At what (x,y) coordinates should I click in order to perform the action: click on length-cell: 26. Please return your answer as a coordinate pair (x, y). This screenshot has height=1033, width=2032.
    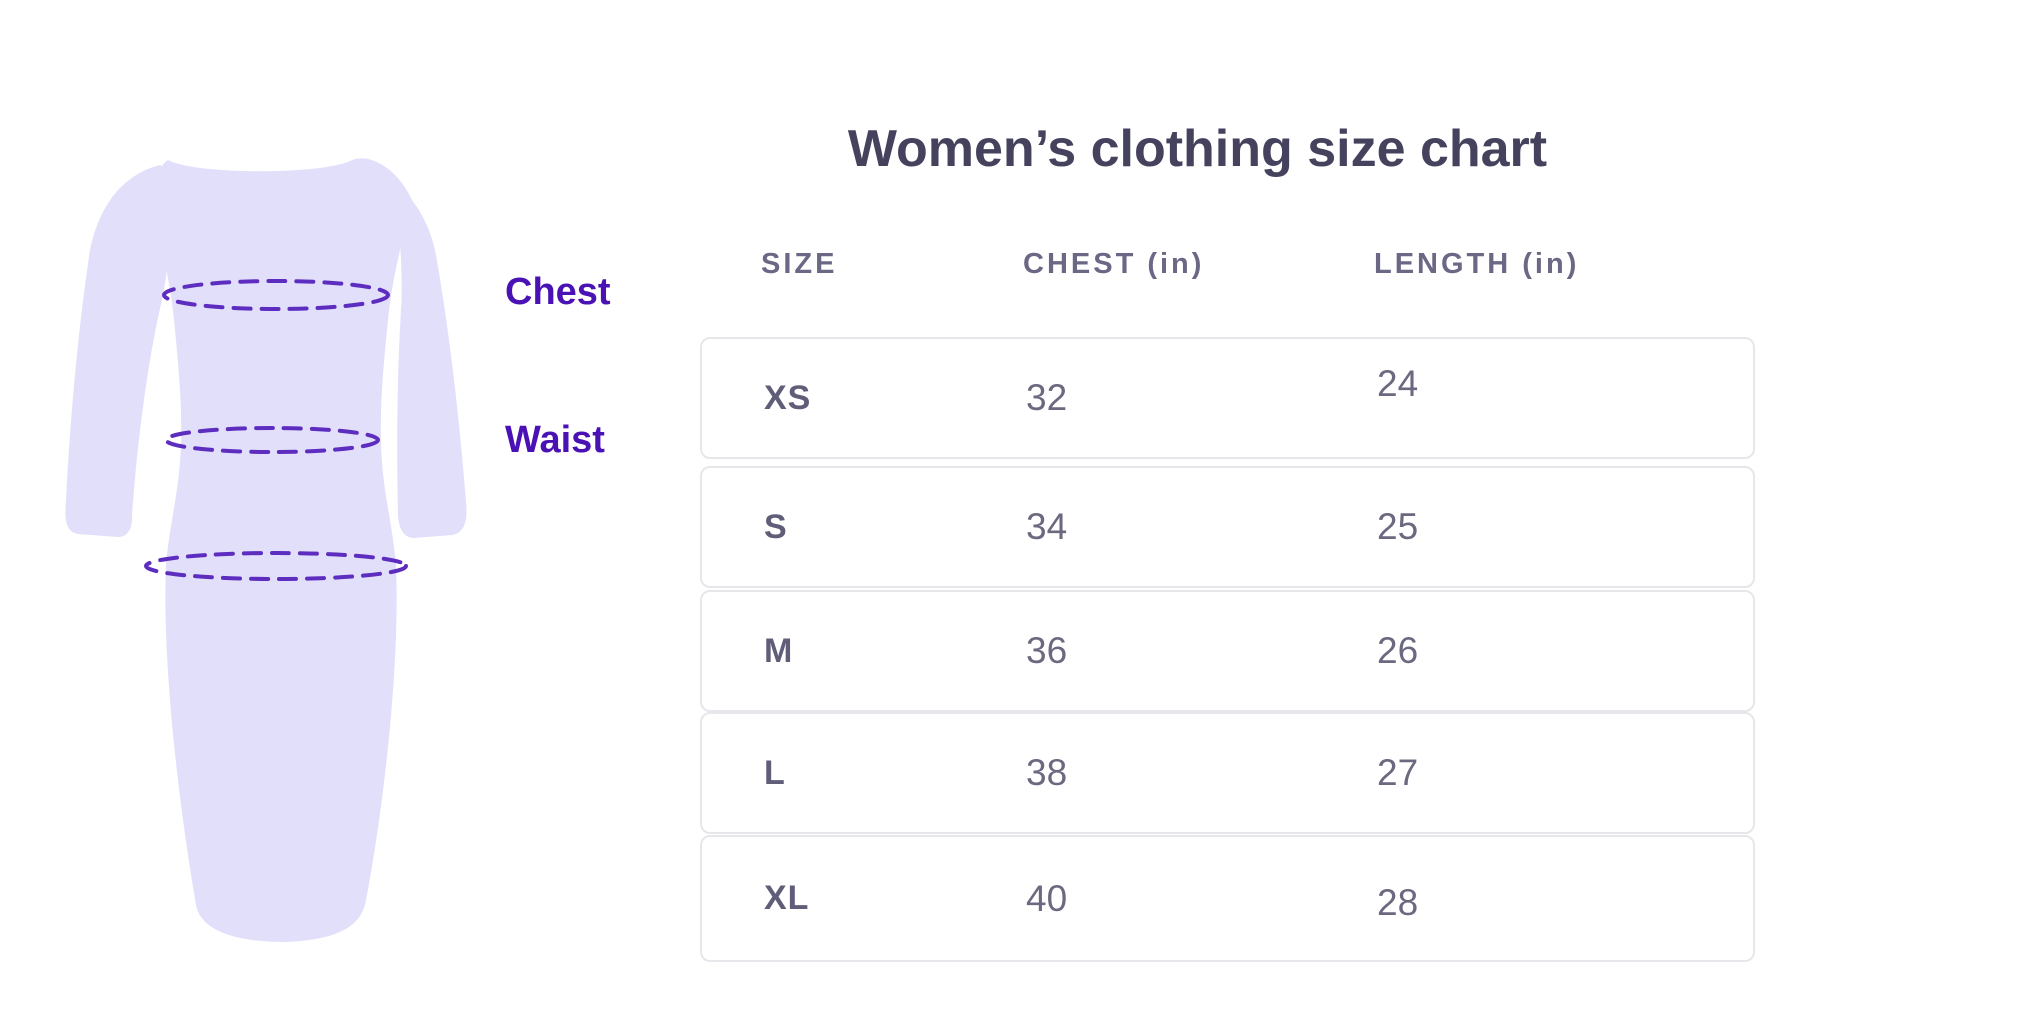
    Looking at the image, I should click on (1398, 650).